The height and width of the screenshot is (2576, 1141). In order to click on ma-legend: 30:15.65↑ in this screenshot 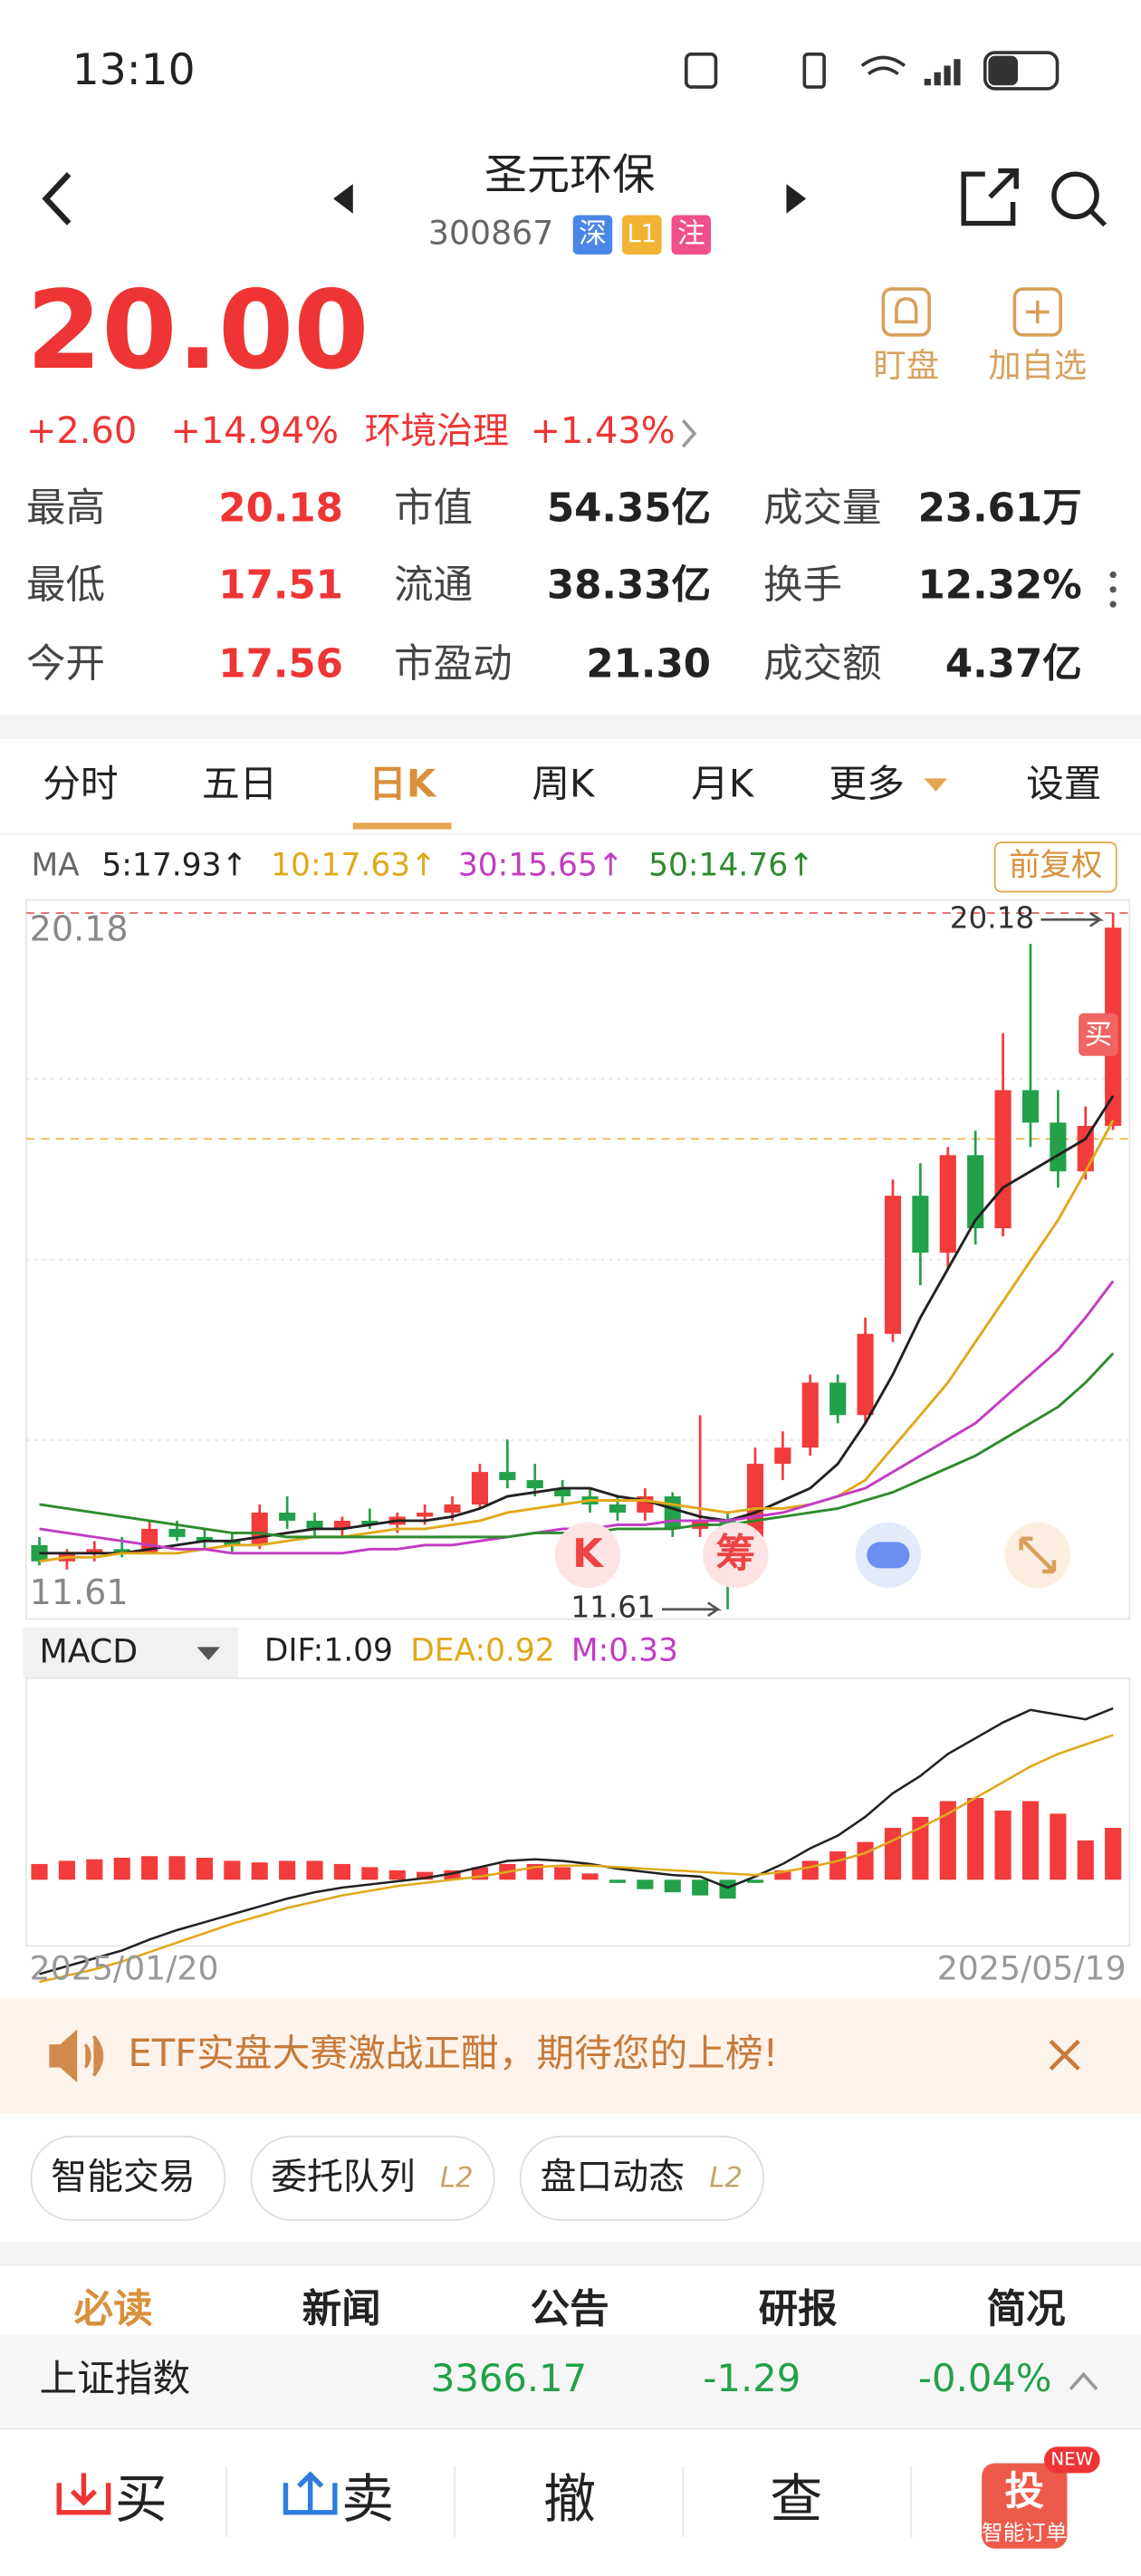, I will do `click(541, 866)`.